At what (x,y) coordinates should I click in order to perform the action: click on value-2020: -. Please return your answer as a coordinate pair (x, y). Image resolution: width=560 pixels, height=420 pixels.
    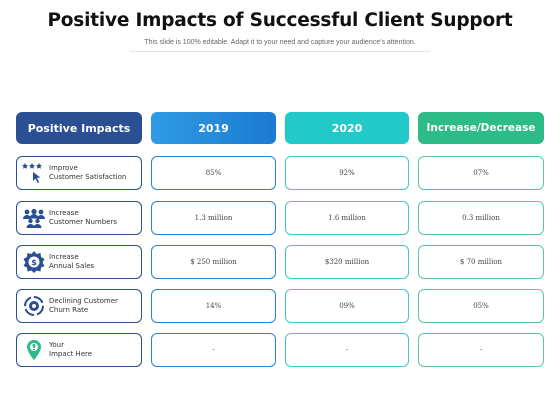
    Looking at the image, I should click on (347, 350).